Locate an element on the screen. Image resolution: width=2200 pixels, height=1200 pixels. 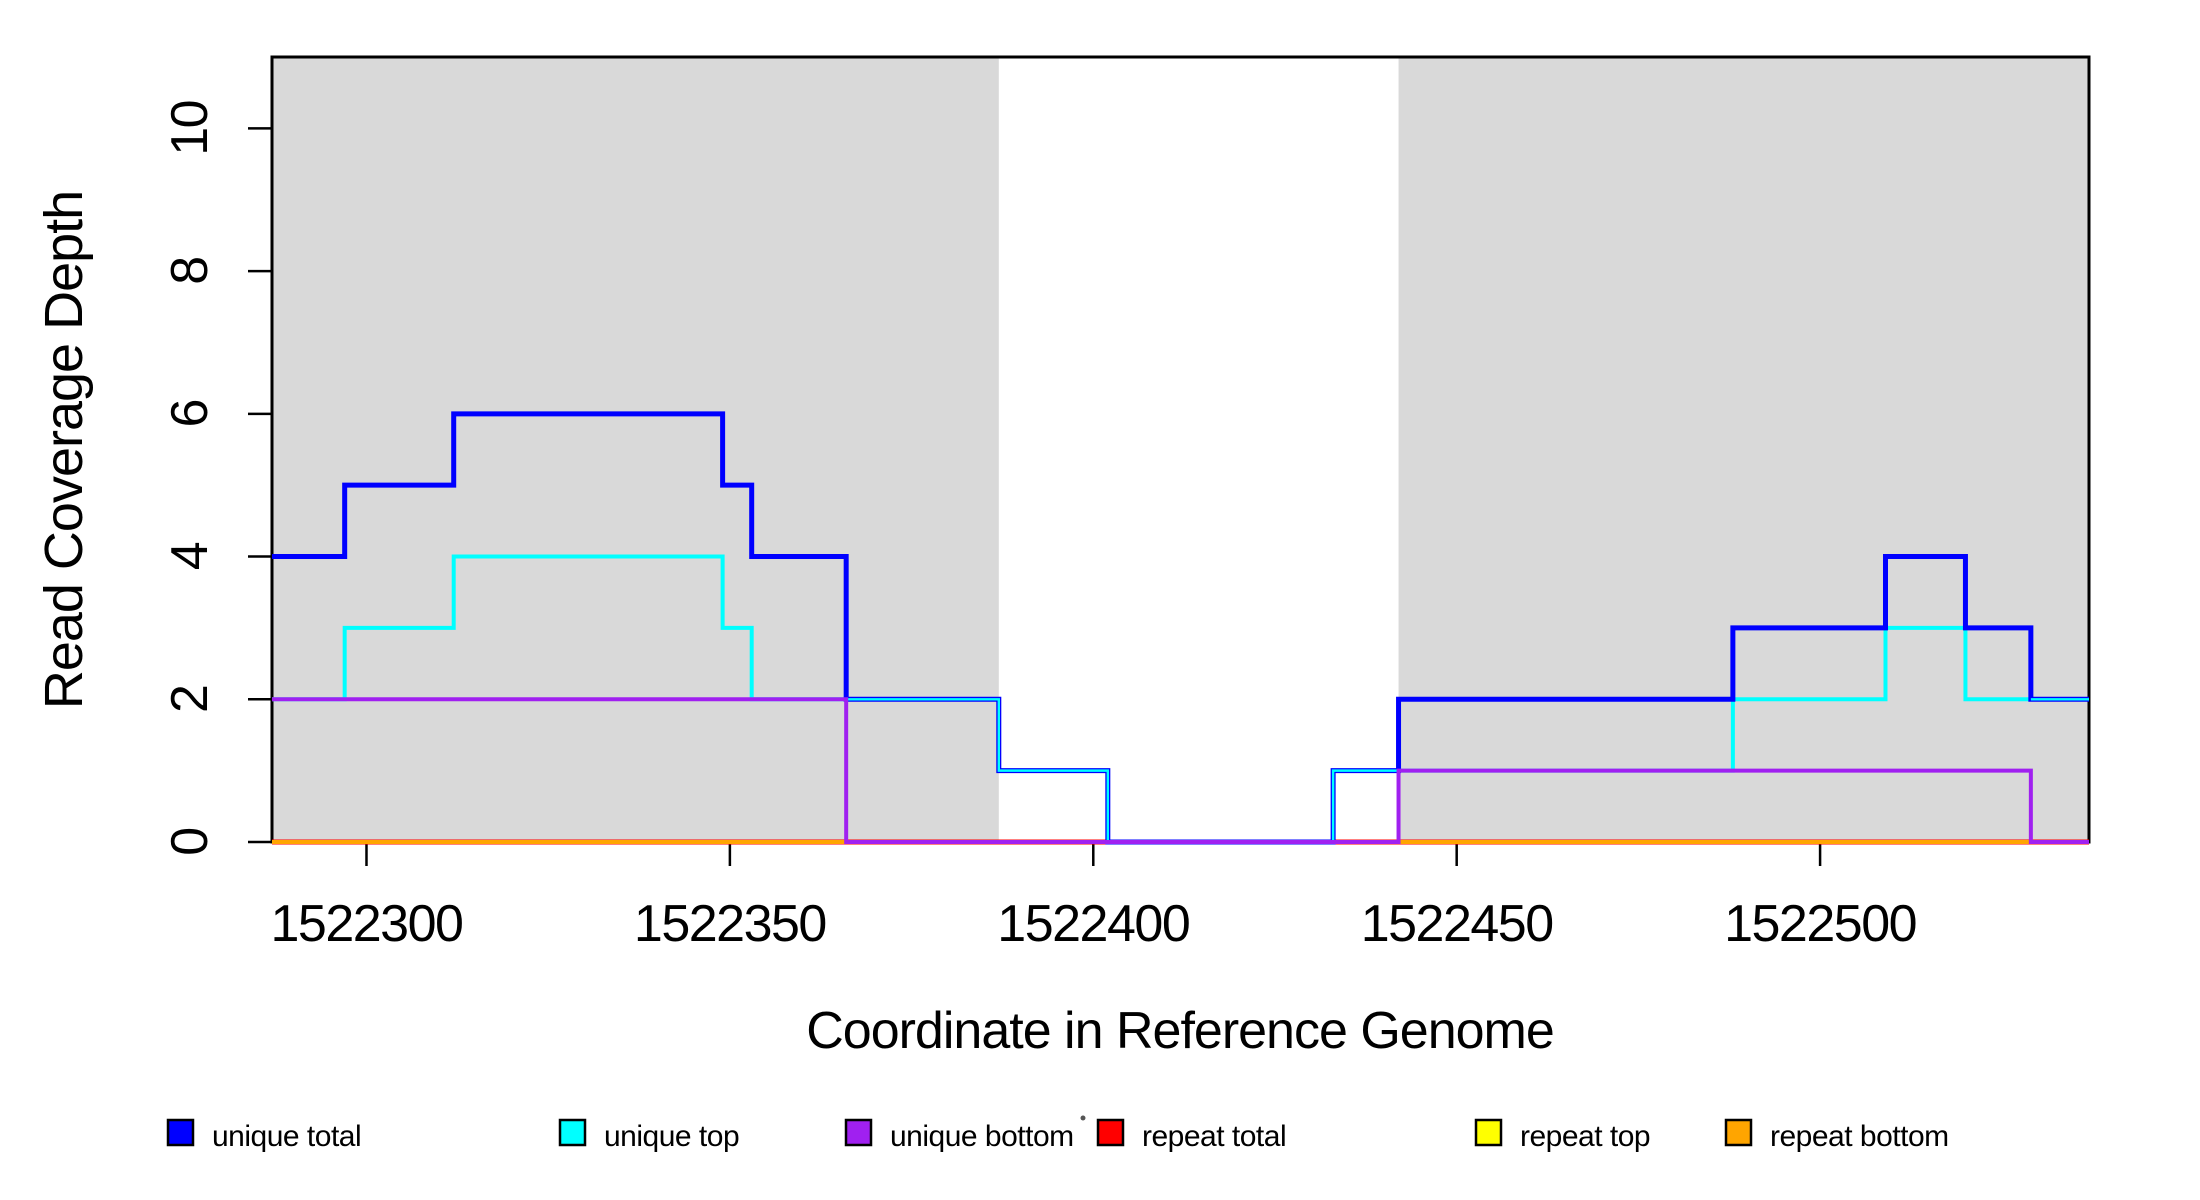
stray-dot is located at coordinates (1083, 1118).